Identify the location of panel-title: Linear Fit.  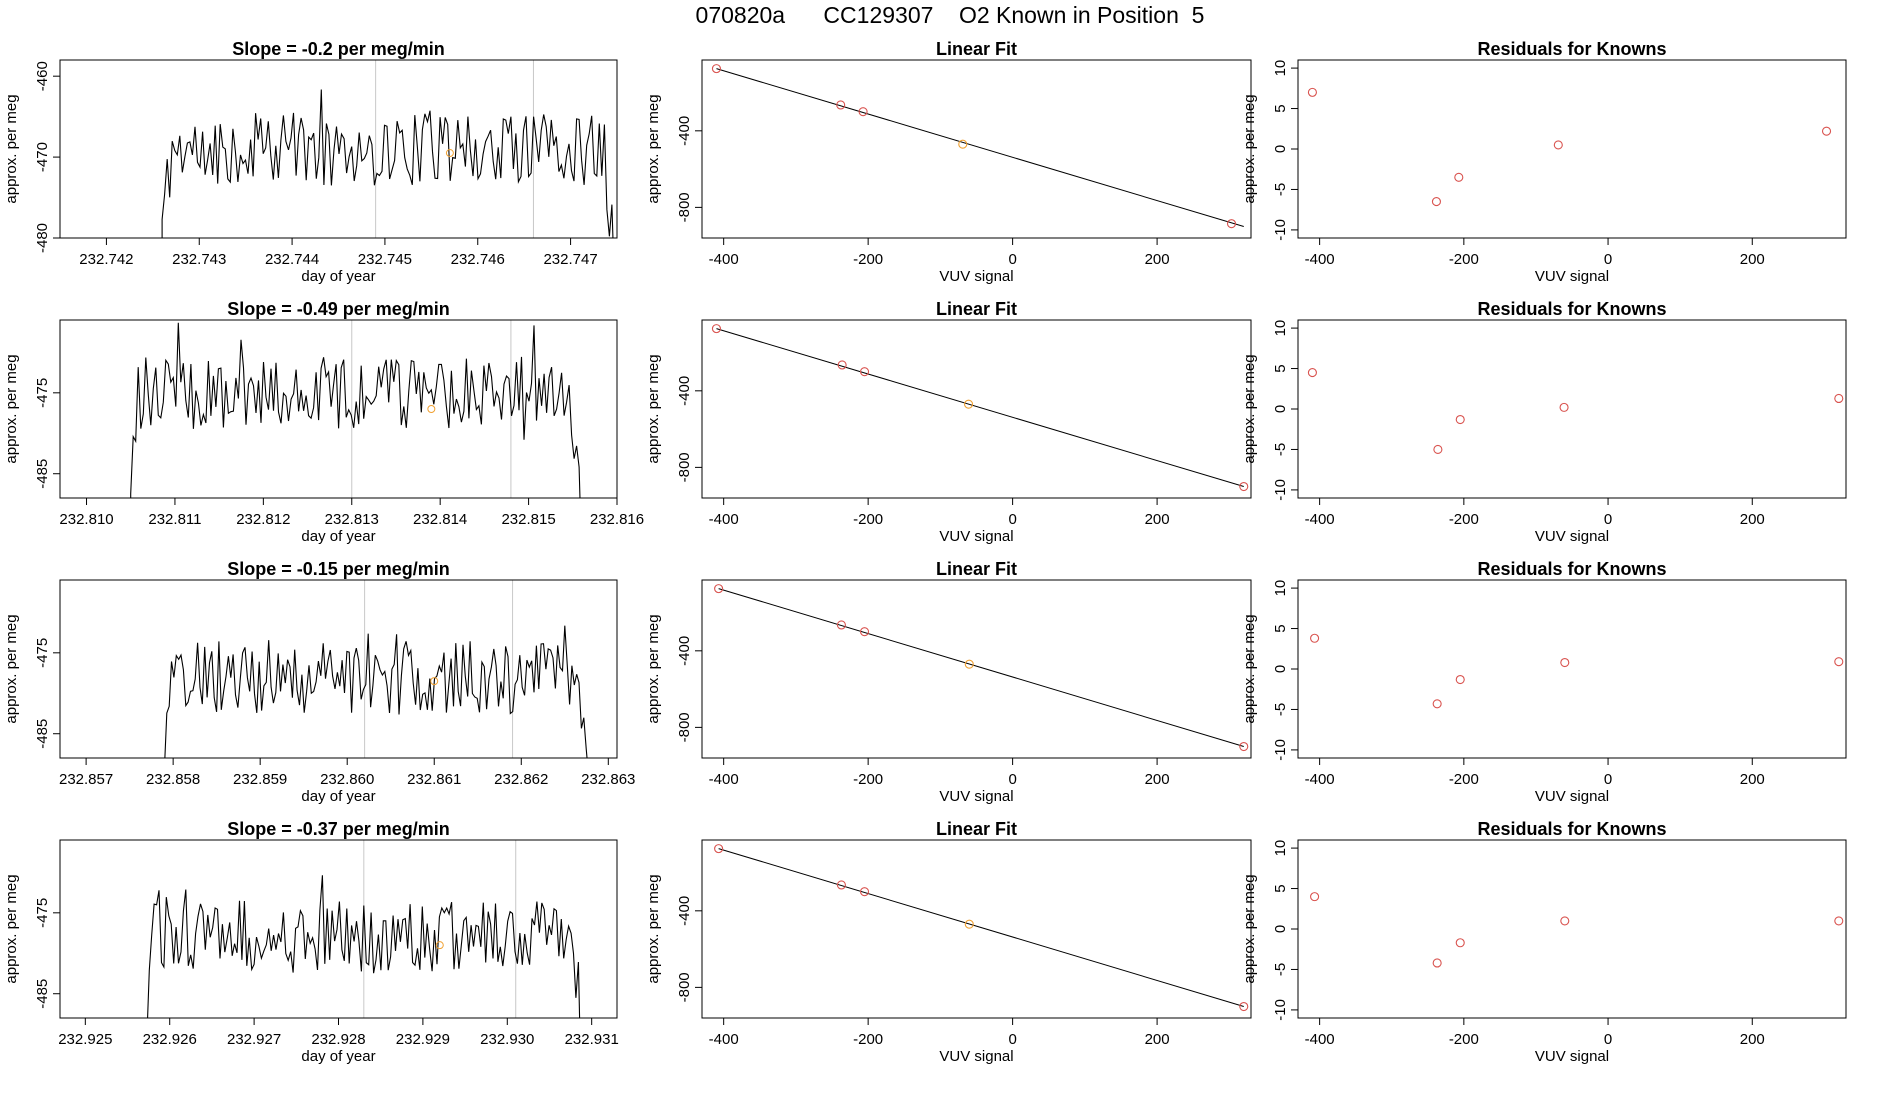
(976, 829).